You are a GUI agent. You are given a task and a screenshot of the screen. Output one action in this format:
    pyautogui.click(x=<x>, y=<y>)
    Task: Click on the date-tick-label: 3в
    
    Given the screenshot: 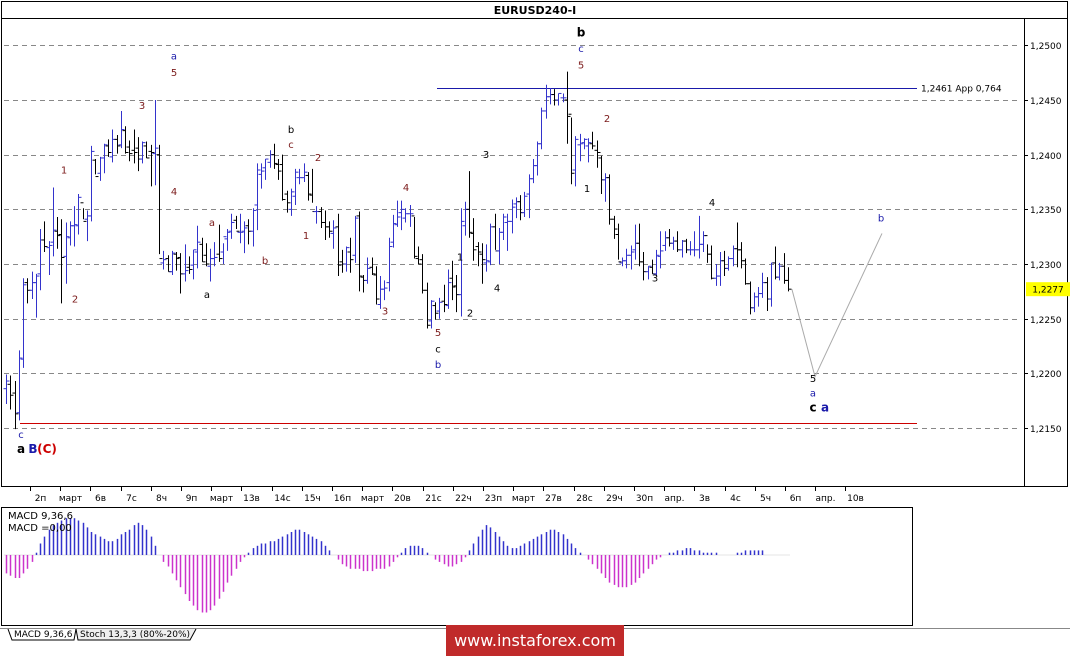 What is the action you would take?
    pyautogui.click(x=704, y=499)
    